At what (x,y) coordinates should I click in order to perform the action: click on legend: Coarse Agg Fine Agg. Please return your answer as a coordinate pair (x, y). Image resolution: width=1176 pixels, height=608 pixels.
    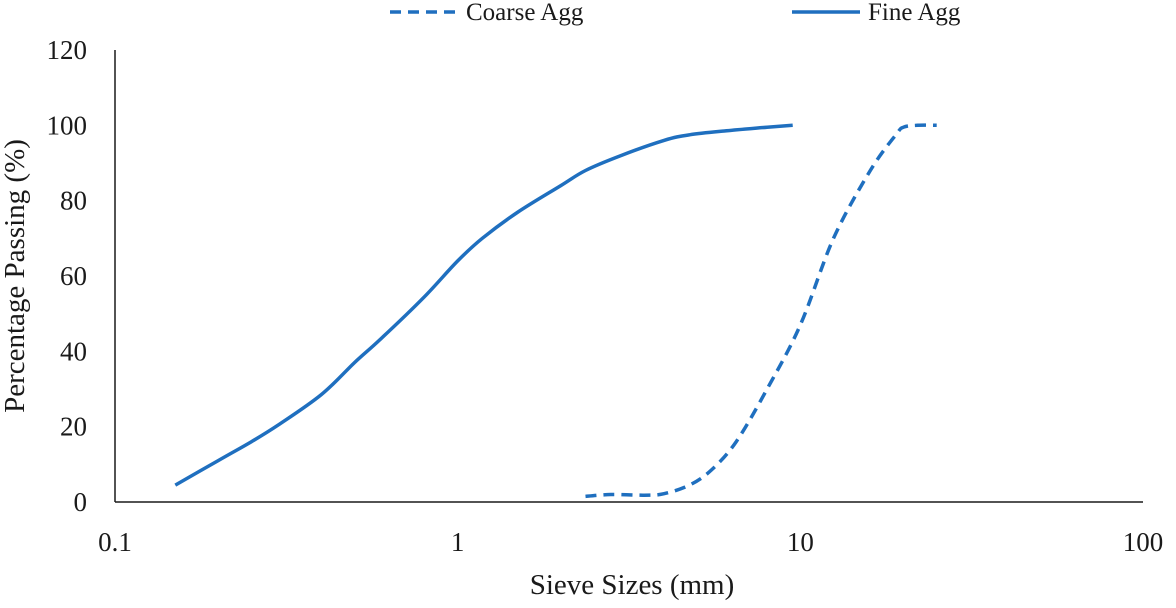
    Looking at the image, I should click on (675, 13).